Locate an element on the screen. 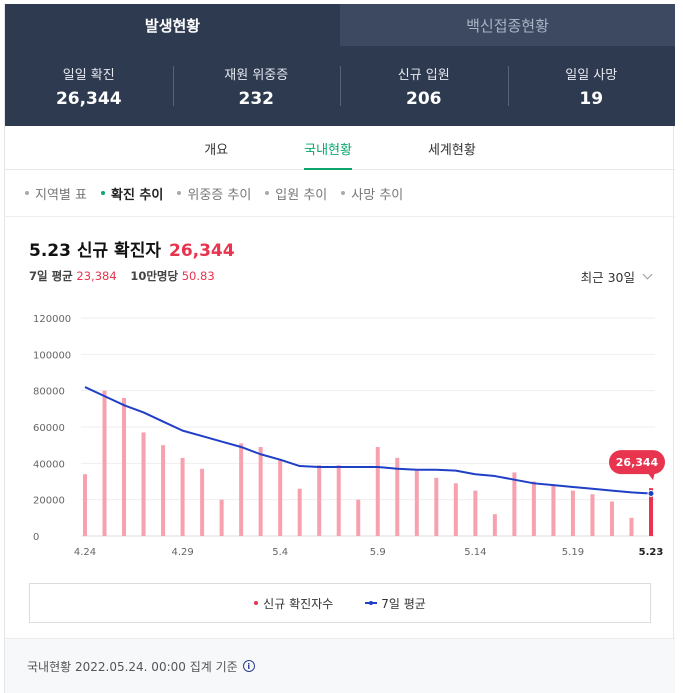 This screenshot has height=693, width=683. chart-legend: 신규 확진자수 7일 평균 is located at coordinates (340, 603).